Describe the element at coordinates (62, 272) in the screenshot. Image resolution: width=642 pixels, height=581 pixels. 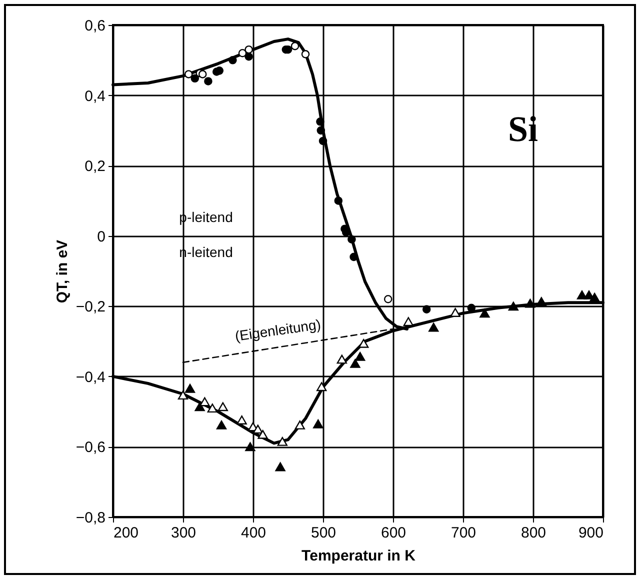
I see `y-axis-title: QT, in eV` at that location.